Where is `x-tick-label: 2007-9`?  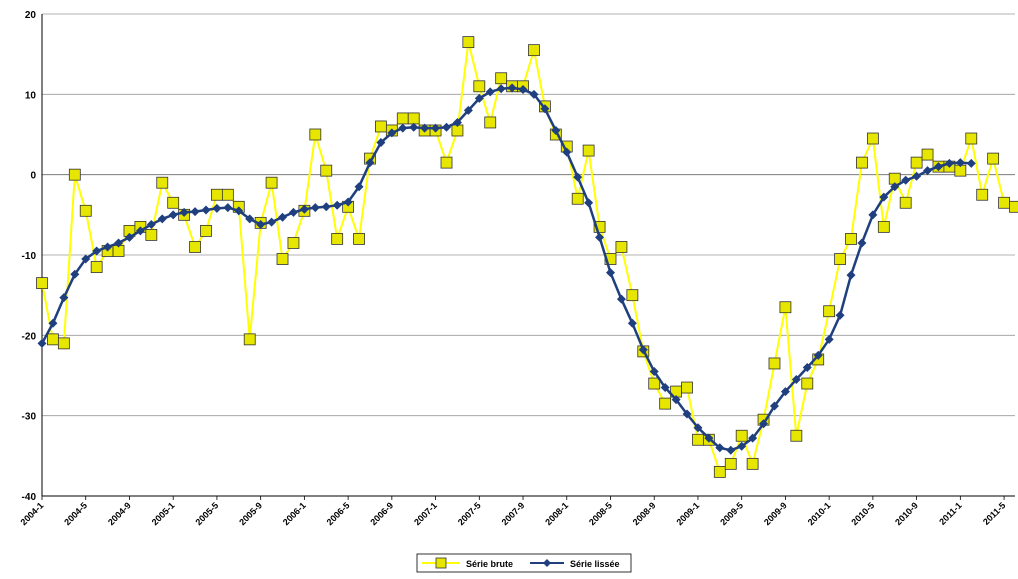
x-tick-label: 2007-9 is located at coordinates (513, 513).